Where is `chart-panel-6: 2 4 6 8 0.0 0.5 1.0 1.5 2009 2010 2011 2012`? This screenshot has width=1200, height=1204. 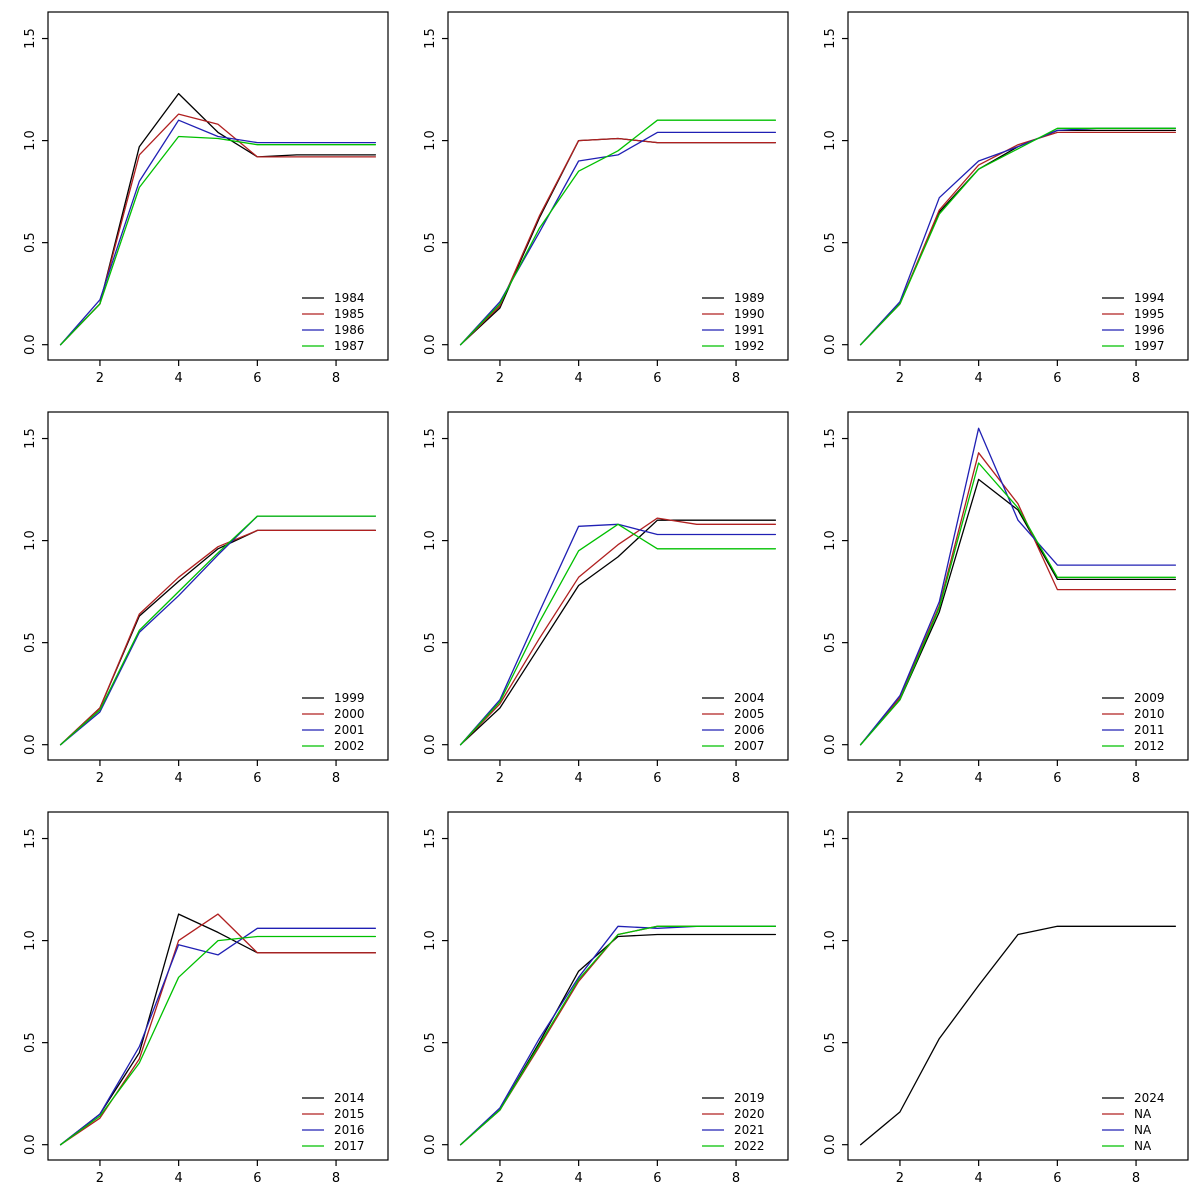
chart-panel-6: 2 4 6 8 0.0 0.5 1.0 1.5 2009 2010 2011 2012 is located at coordinates (1000, 600).